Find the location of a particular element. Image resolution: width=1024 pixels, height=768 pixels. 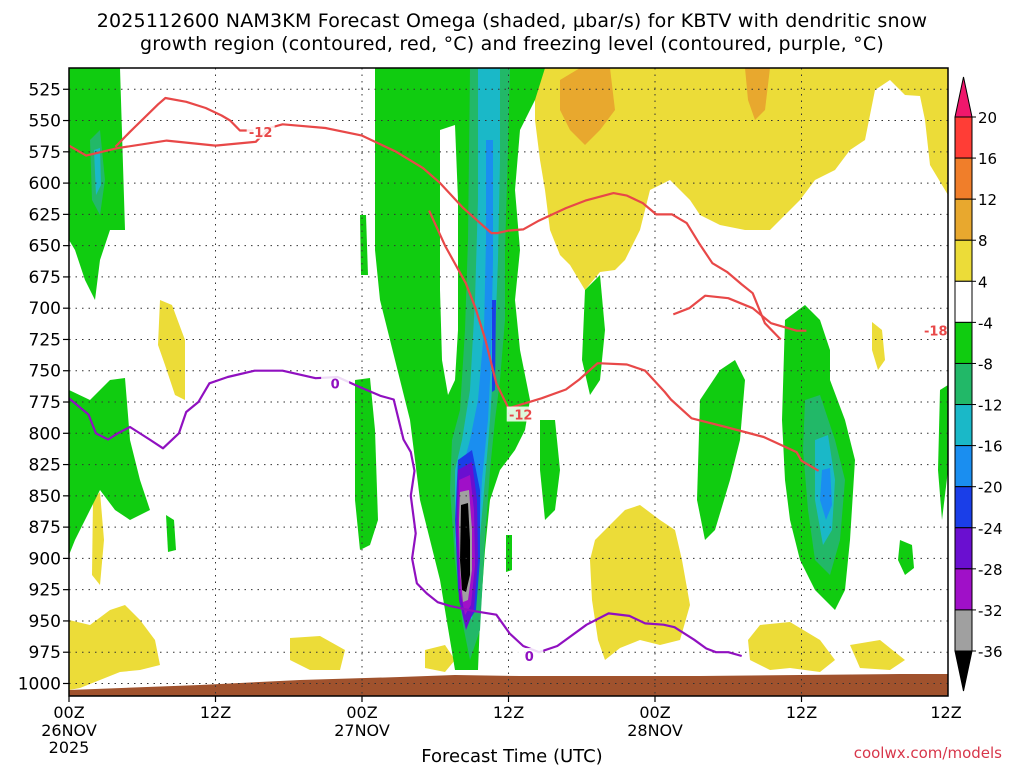

omega-region-yellow-left-low is located at coordinates (114, 647).